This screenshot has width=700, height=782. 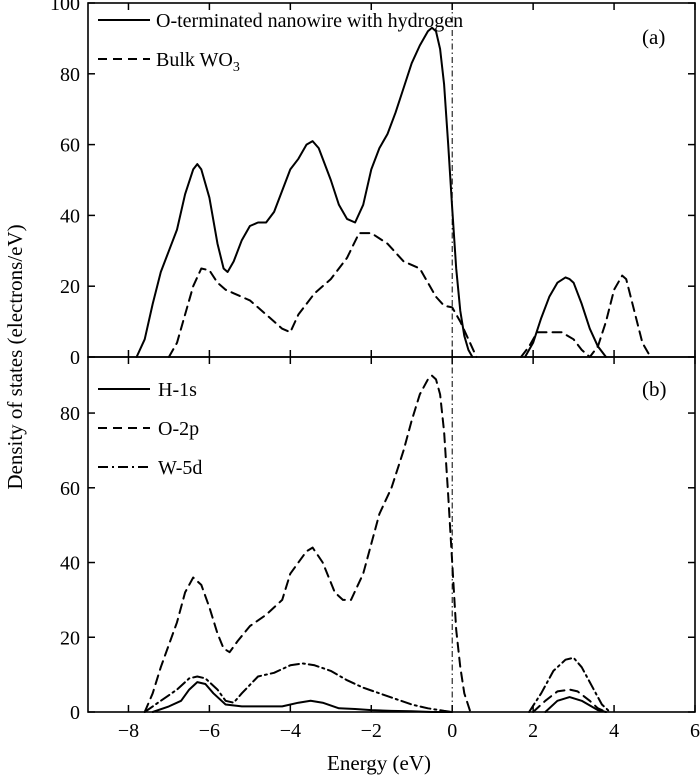 What do you see at coordinates (654, 389) in the screenshot?
I see `panel-b-label: (b)` at bounding box center [654, 389].